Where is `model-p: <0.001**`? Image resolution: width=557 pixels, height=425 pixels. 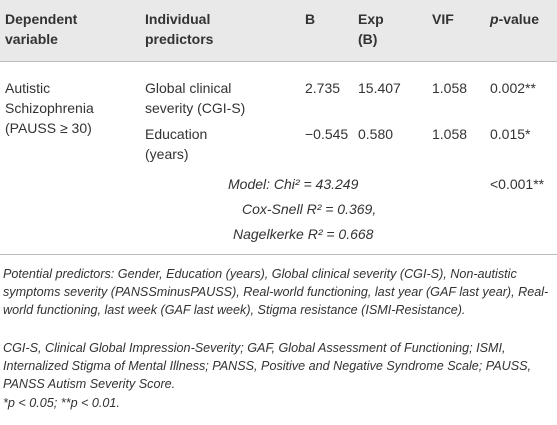
model-p: <0.001** is located at coordinates (517, 184).